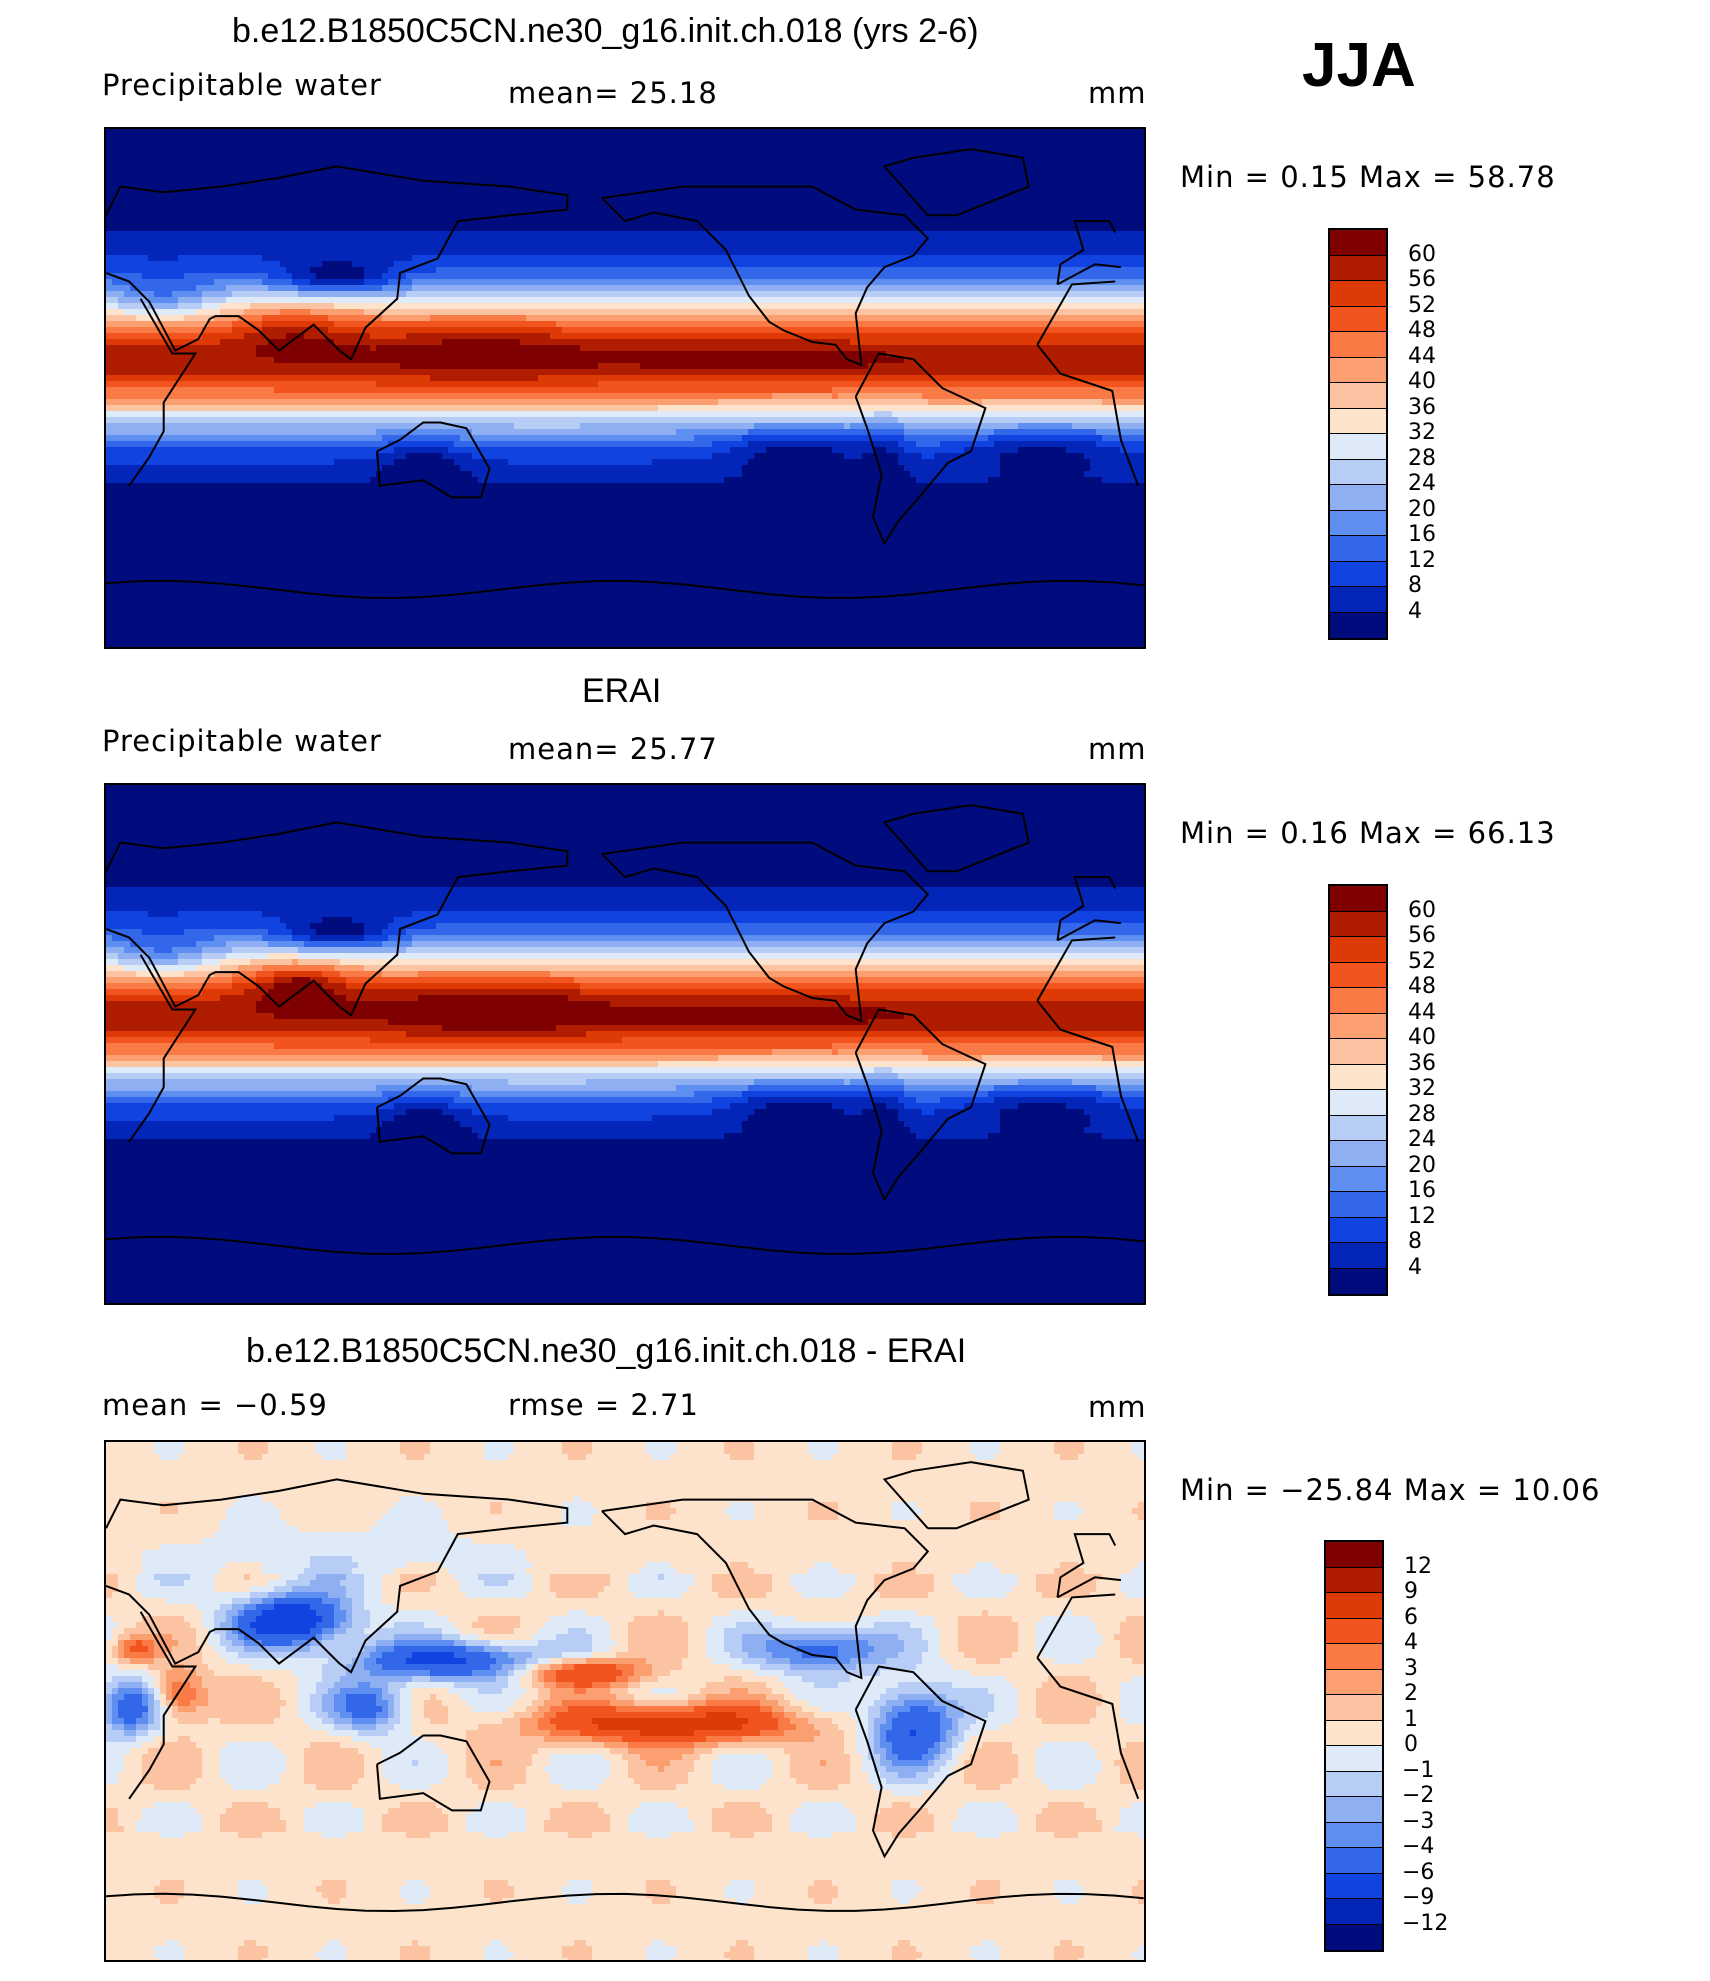  I want to click on colorbar-tick-label: 32, so click(1422, 1088).